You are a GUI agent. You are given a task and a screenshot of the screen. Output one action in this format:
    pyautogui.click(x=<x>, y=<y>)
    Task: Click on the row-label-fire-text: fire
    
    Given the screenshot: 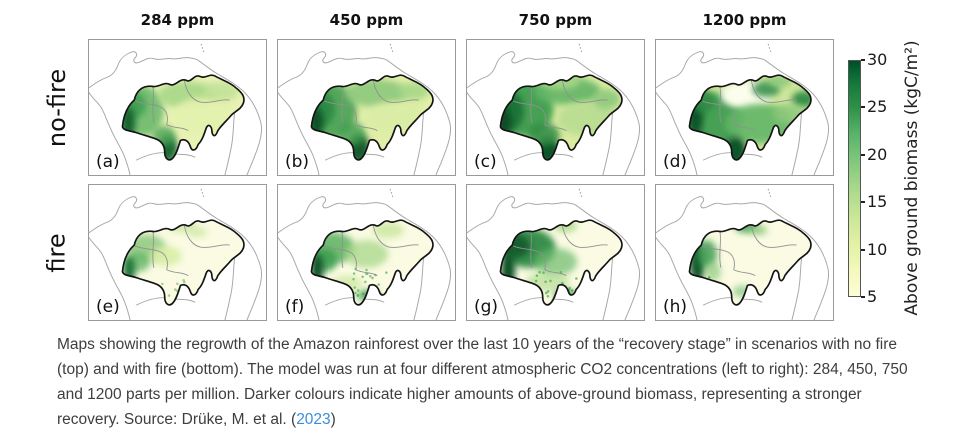 What is the action you would take?
    pyautogui.click(x=56, y=252)
    